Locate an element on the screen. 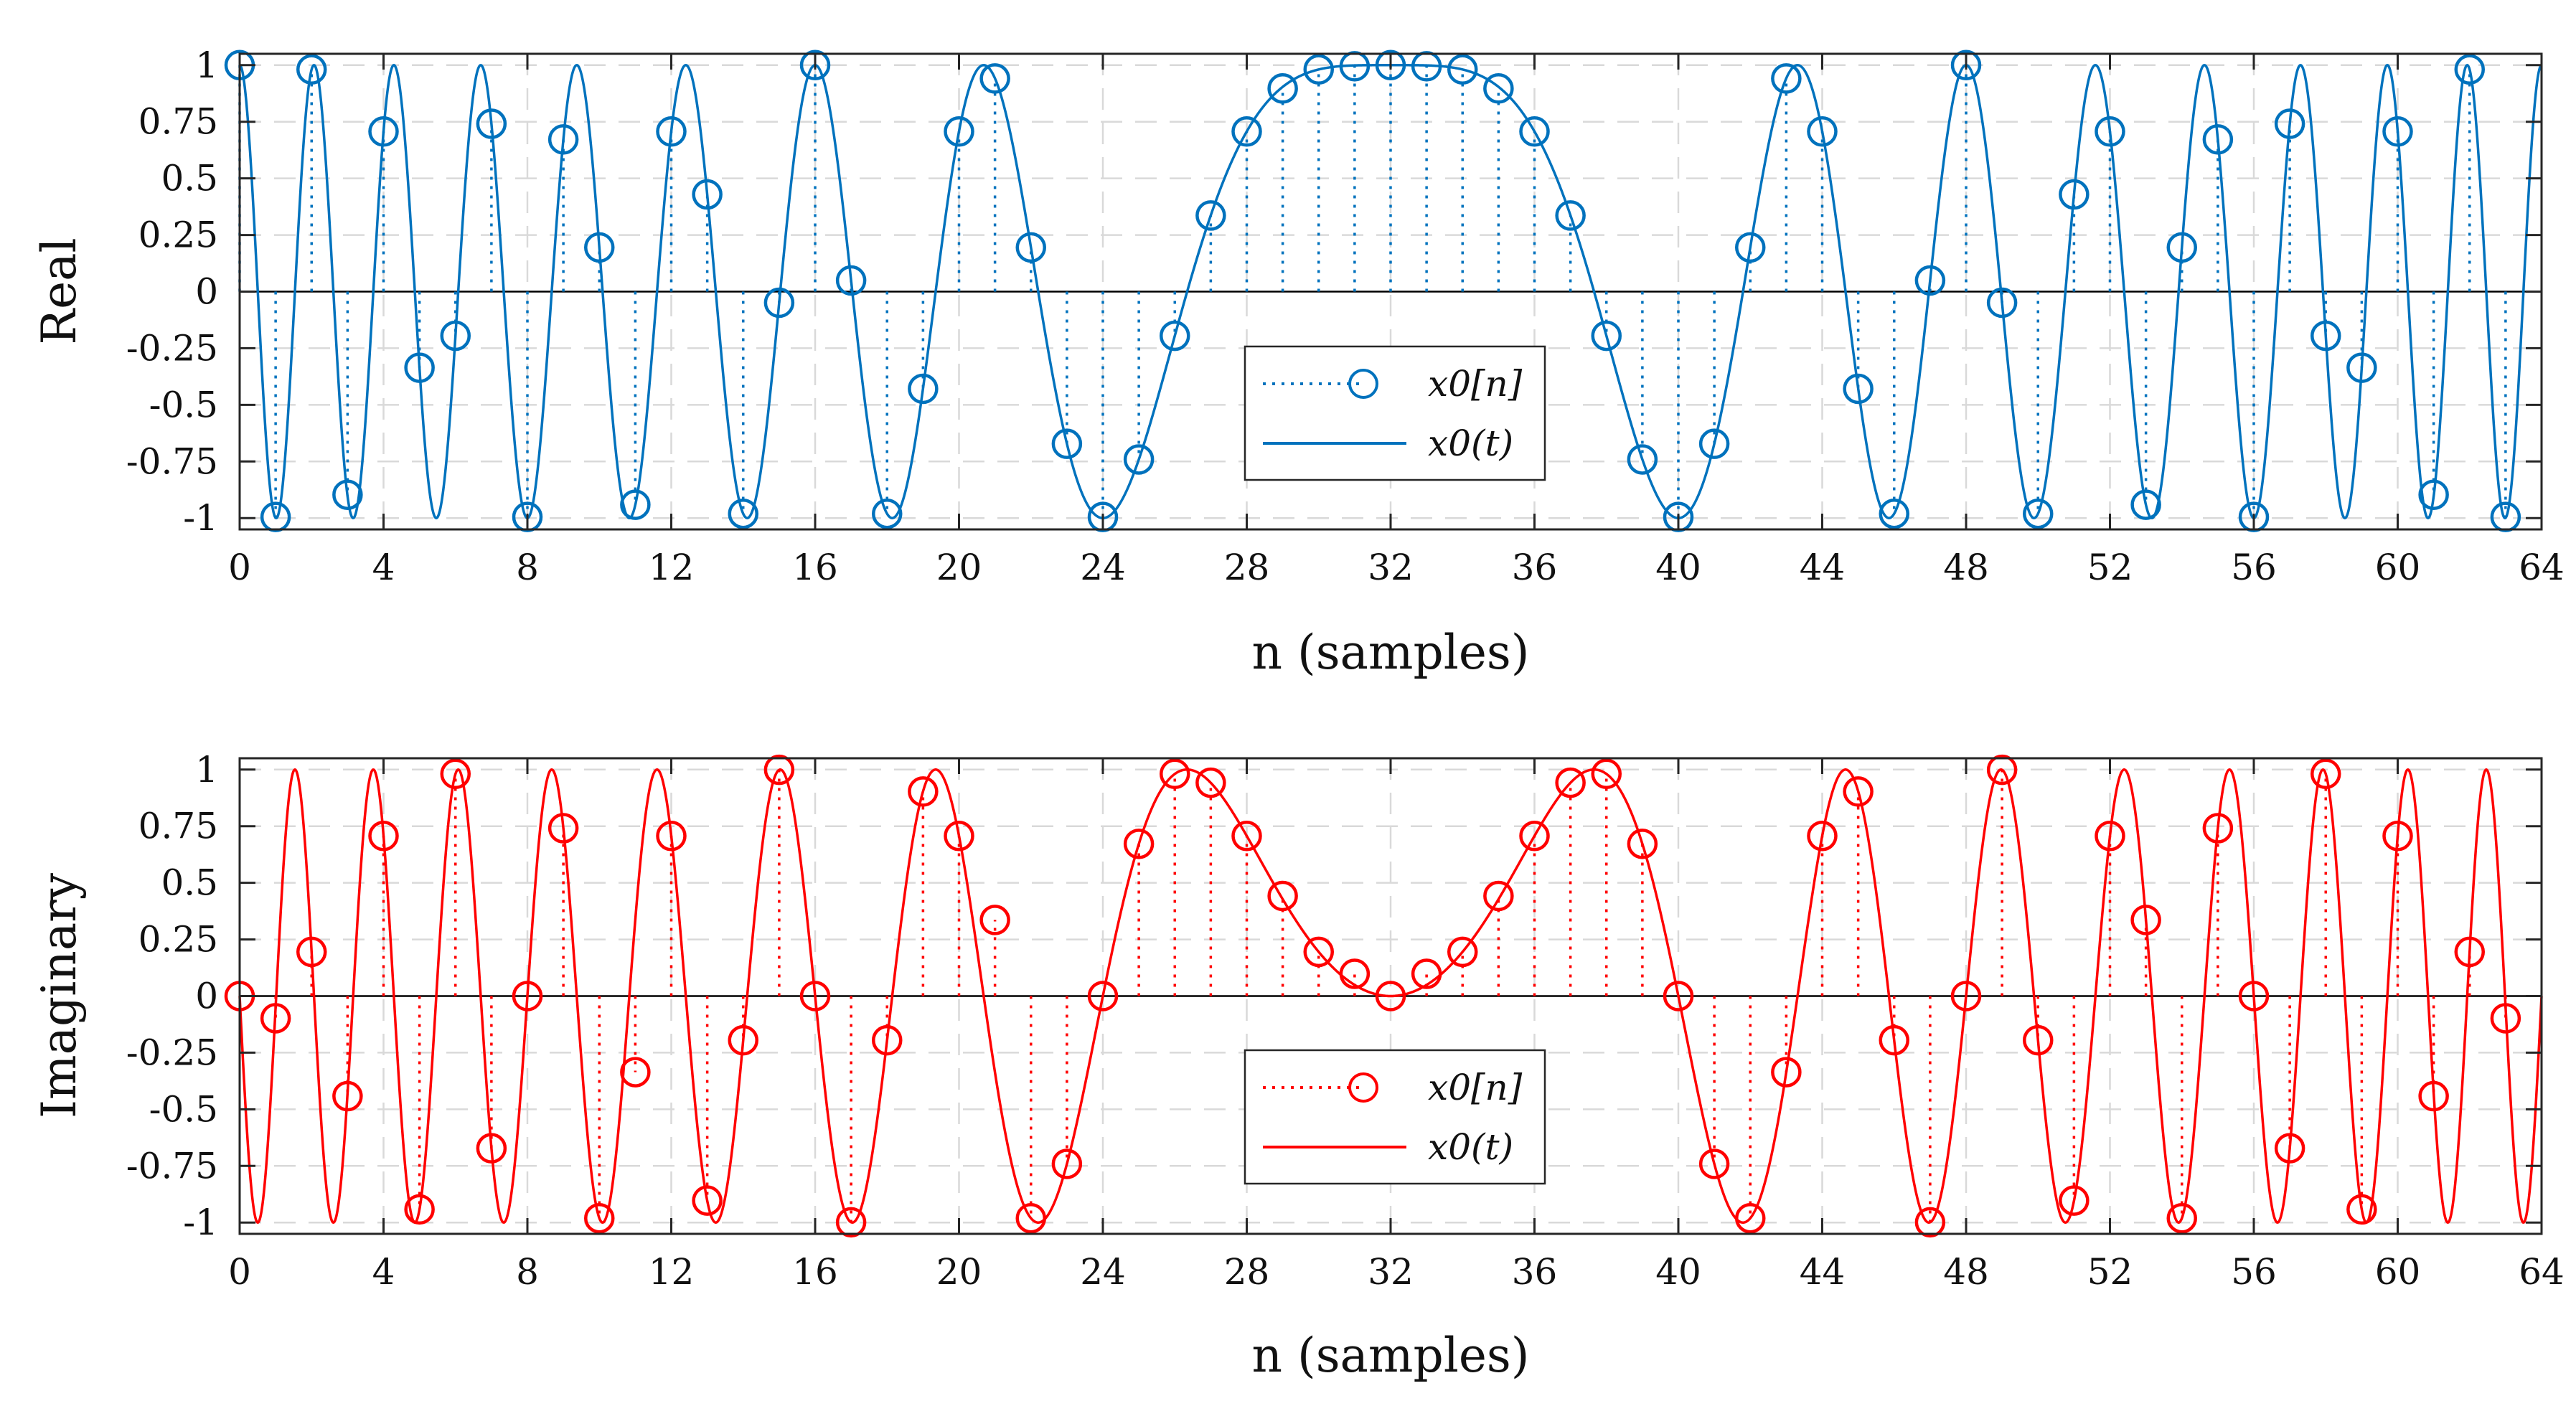  real-x-tick-label: 56 is located at coordinates (2254, 567).